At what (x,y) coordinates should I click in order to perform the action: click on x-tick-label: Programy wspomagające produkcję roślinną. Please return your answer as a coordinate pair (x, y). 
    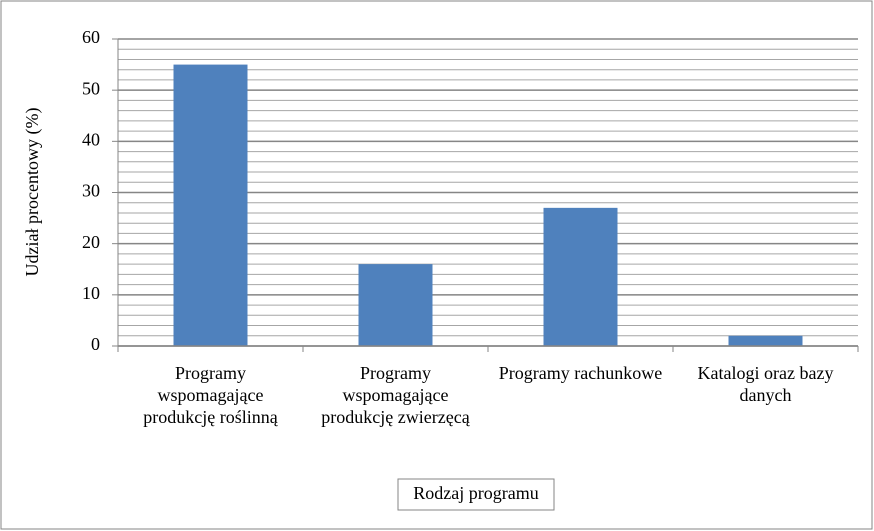
    Looking at the image, I should click on (210, 395).